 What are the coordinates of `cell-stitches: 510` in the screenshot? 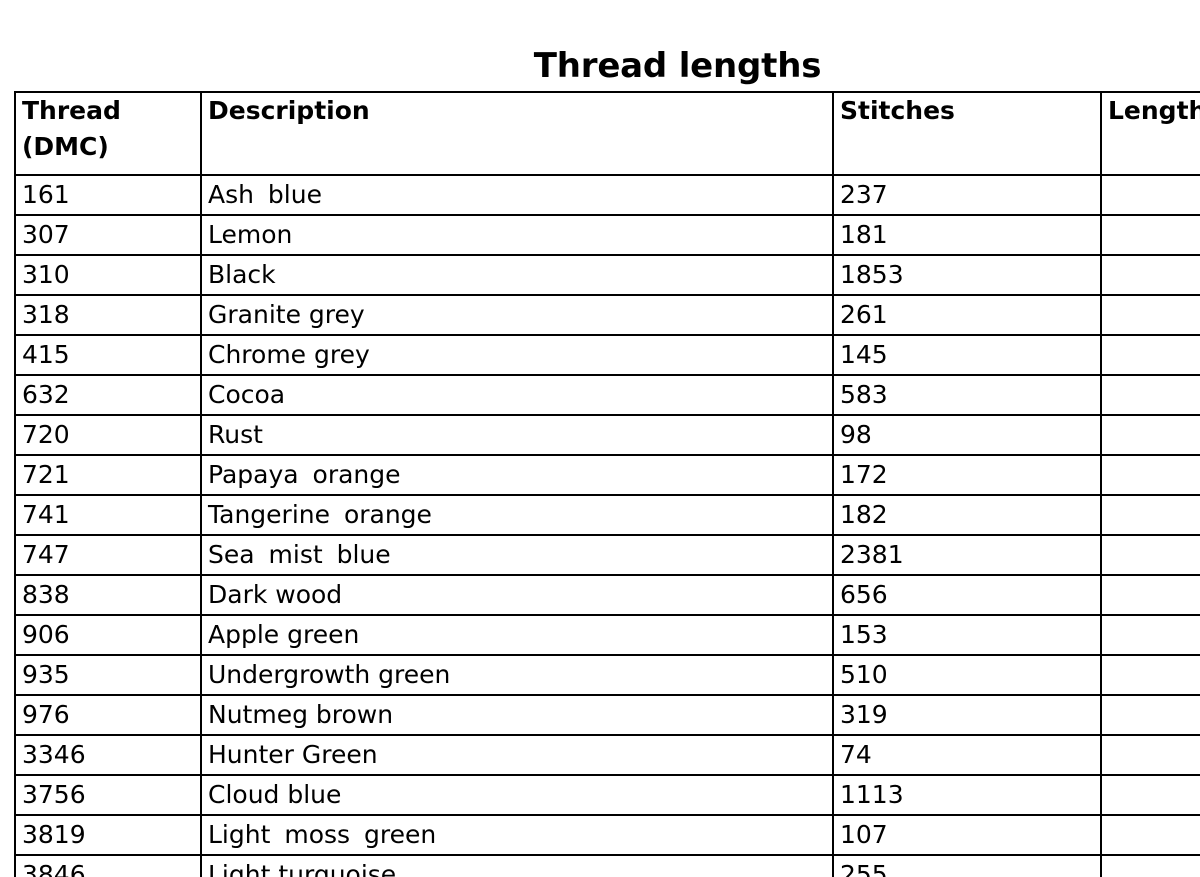 It's located at (967, 675).